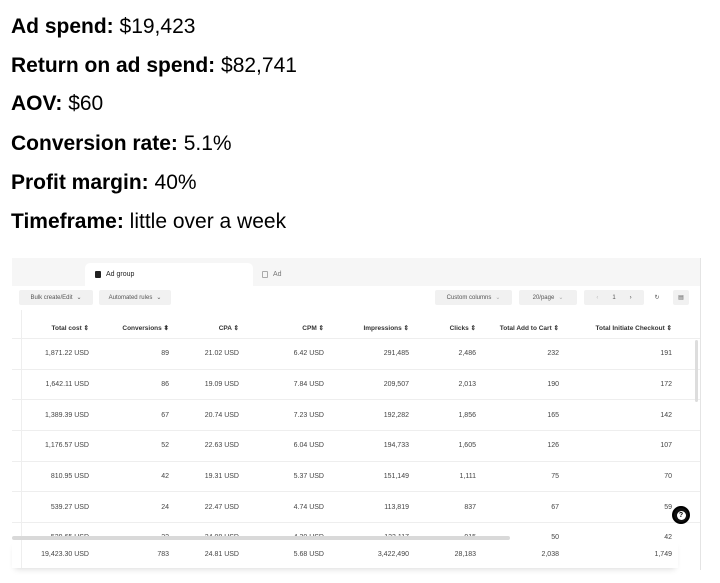 The height and width of the screenshot is (583, 720). Describe the element at coordinates (56, 297) in the screenshot. I see `bulk-create-edit-dropdown: Bulk create/Edit ⌄` at that location.